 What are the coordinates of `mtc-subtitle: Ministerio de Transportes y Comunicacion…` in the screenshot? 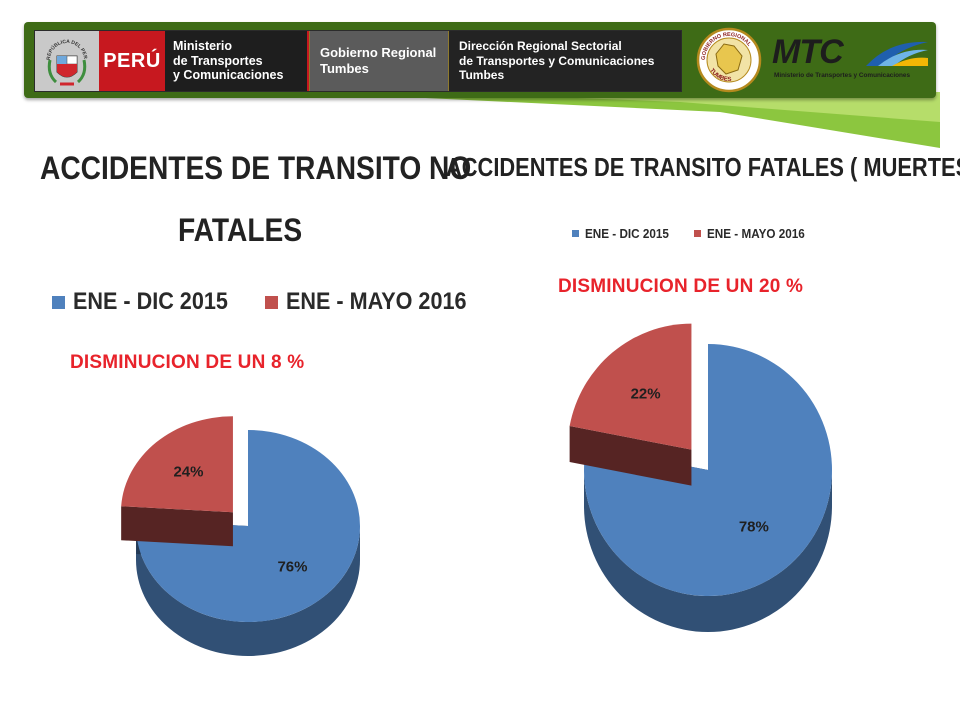 It's located at (842, 75).